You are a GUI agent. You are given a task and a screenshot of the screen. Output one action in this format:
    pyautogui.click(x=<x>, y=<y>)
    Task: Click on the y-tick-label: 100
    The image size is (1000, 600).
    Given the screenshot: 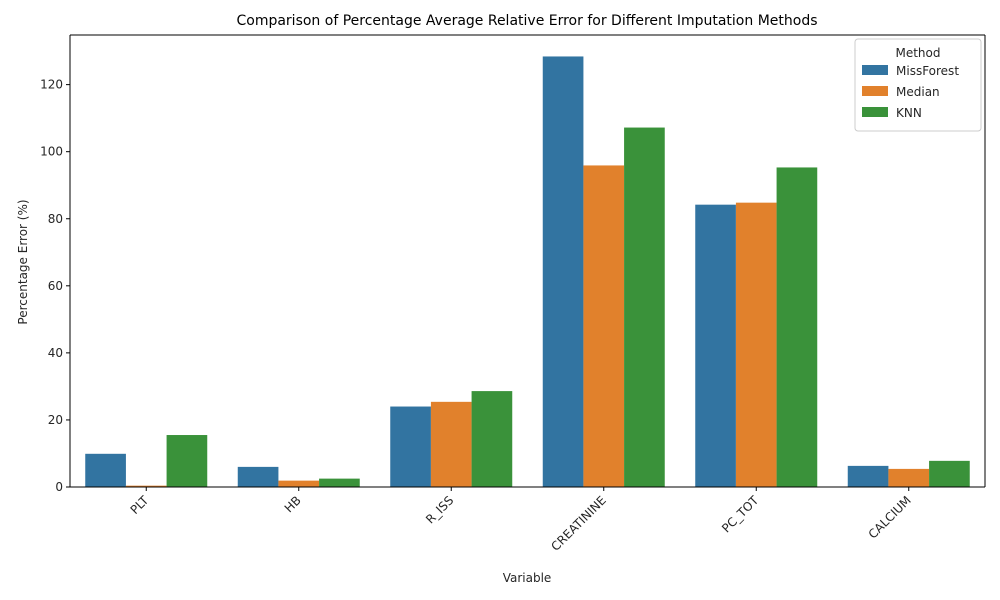 What is the action you would take?
    pyautogui.click(x=51, y=152)
    